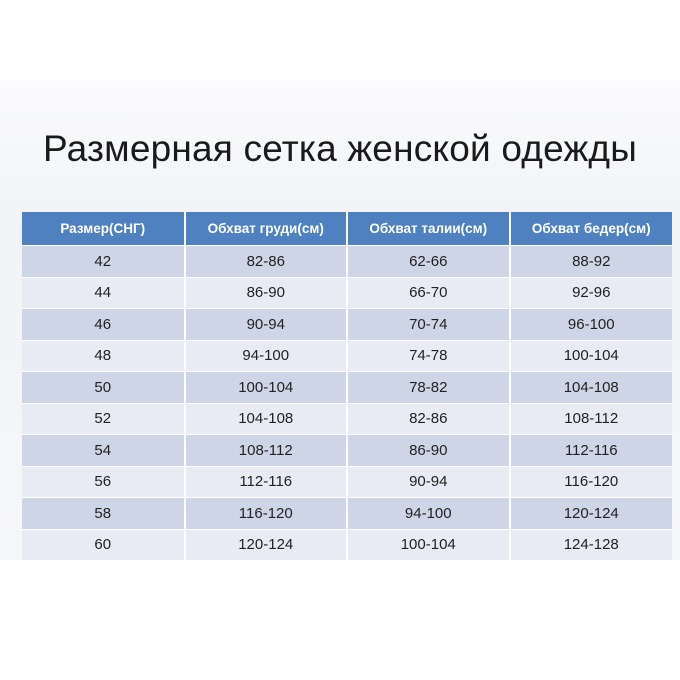 The height and width of the screenshot is (680, 680). Describe the element at coordinates (104, 261) in the screenshot. I see `table-cell: 42` at that location.